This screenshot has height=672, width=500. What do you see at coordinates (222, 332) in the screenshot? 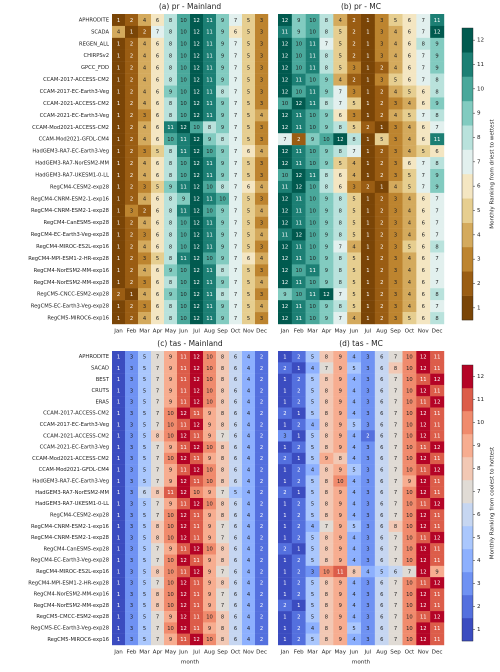
I see `x-tick-label: Sep` at bounding box center [222, 332].